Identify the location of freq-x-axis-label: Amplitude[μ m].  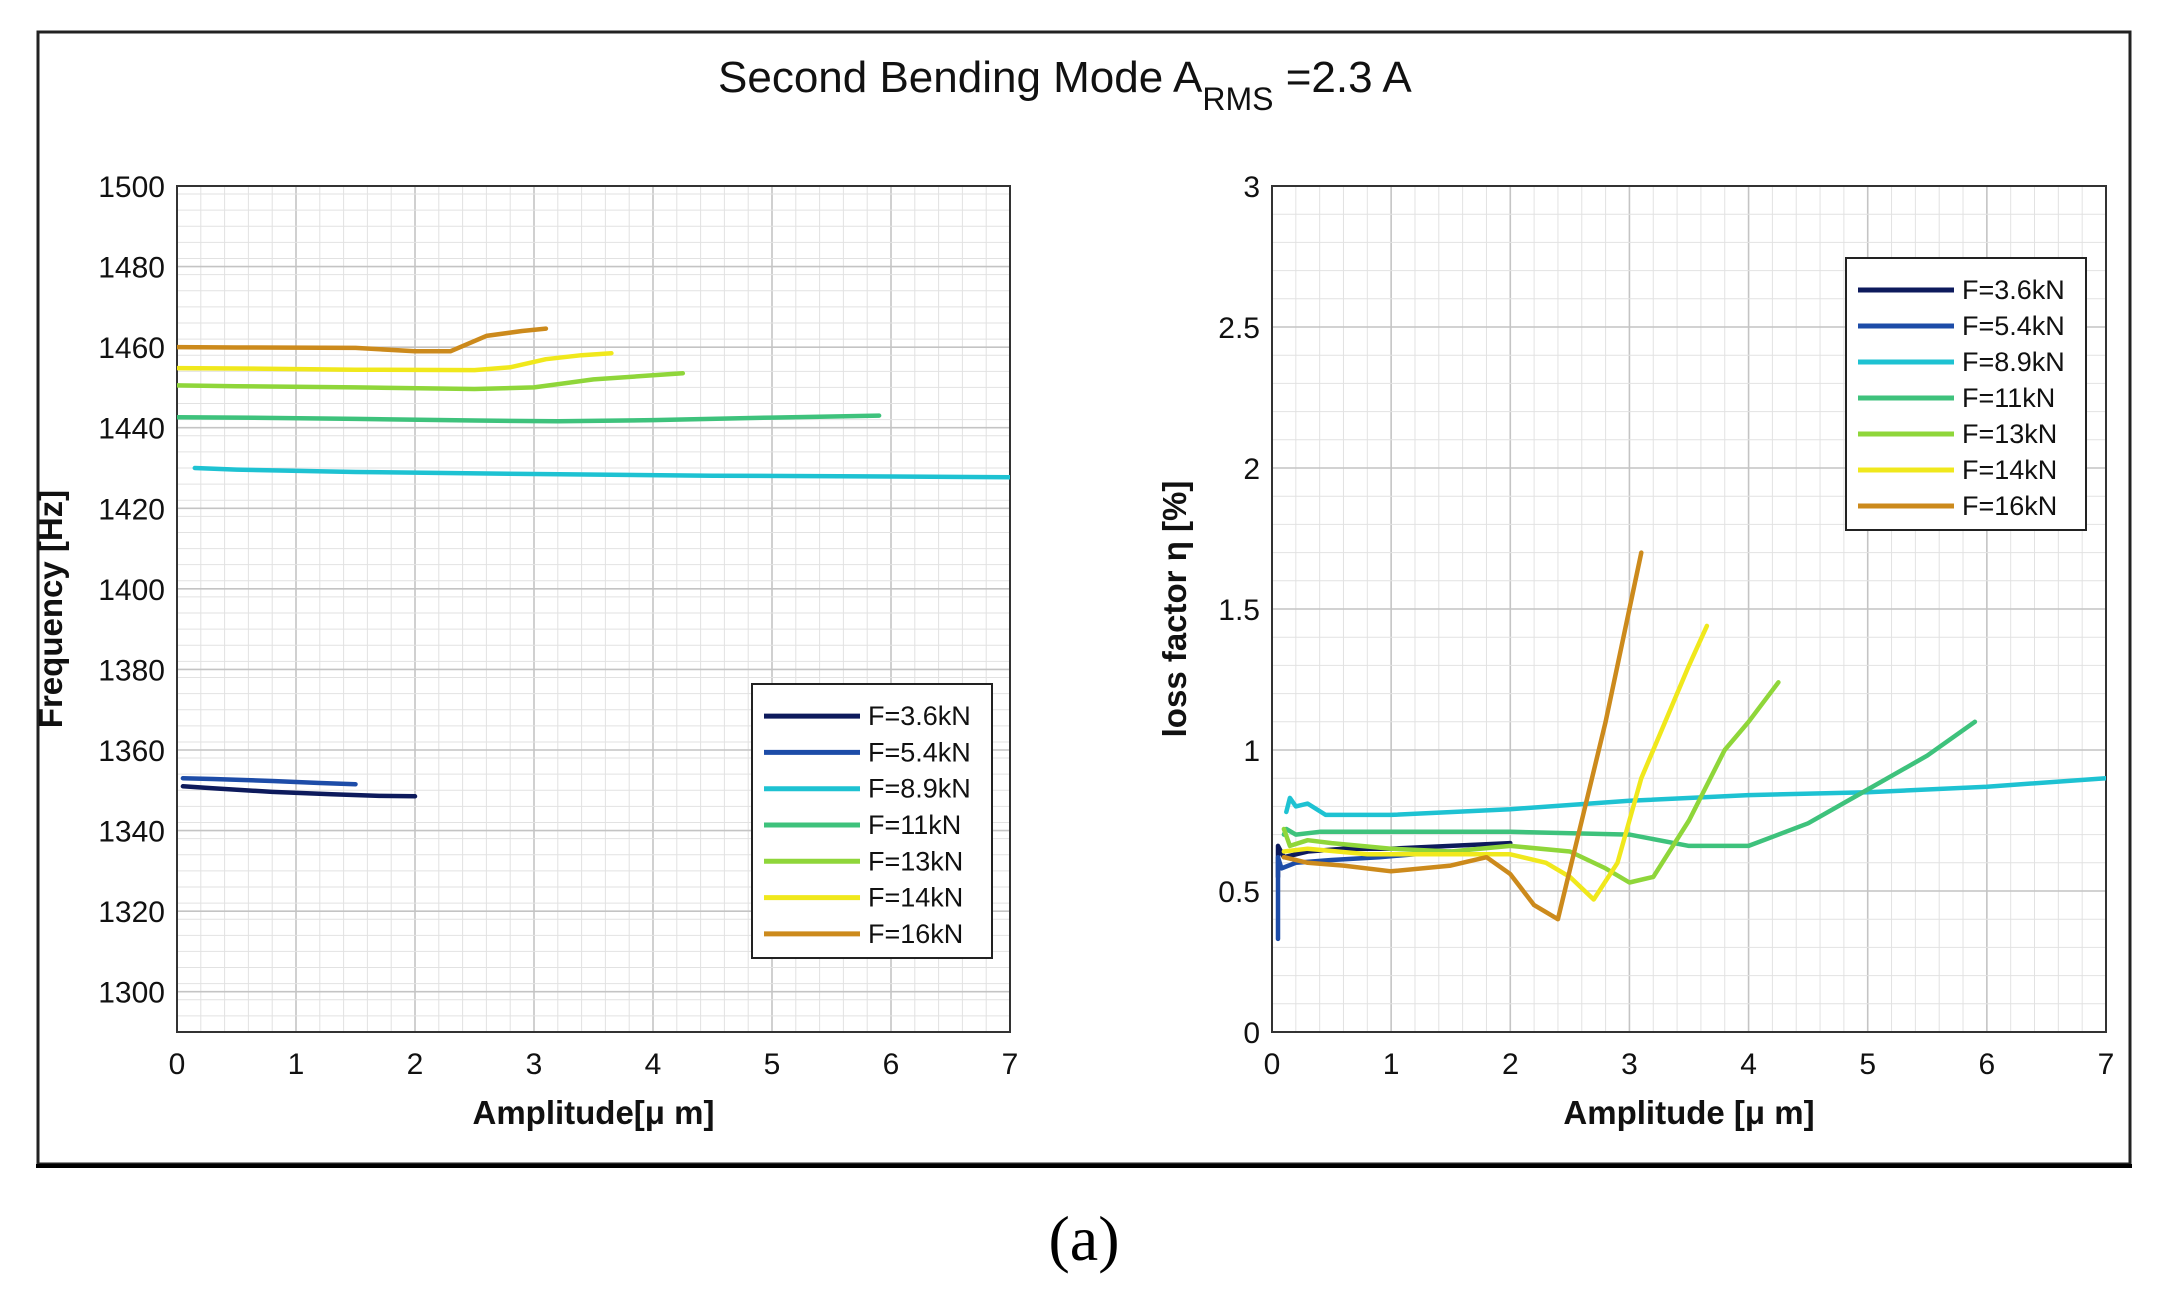
(593, 1112).